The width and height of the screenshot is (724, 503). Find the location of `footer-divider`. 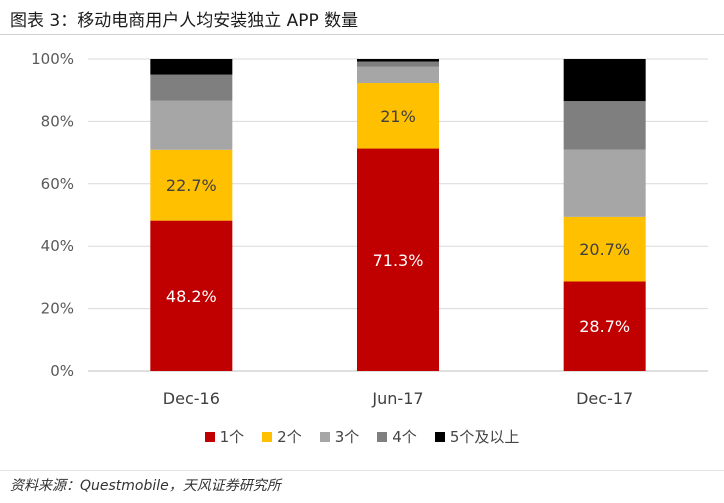

footer-divider is located at coordinates (362, 470).